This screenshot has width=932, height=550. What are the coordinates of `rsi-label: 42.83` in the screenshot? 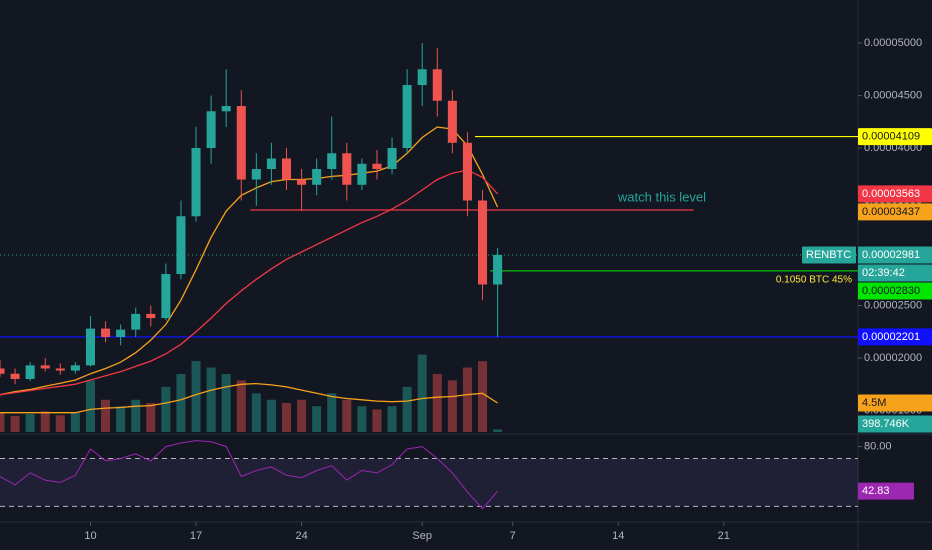 It's located at (876, 491).